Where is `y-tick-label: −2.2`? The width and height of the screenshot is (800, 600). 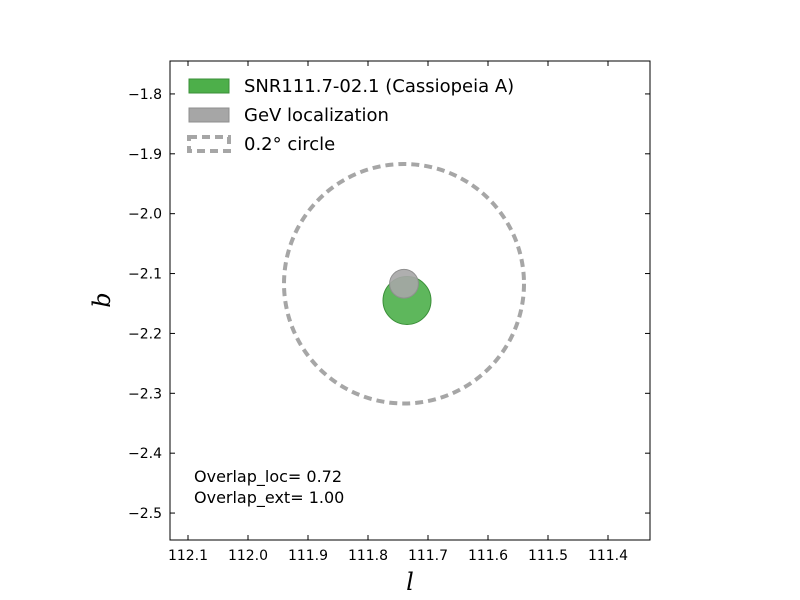
y-tick-label: −2.2 is located at coordinates (145, 334).